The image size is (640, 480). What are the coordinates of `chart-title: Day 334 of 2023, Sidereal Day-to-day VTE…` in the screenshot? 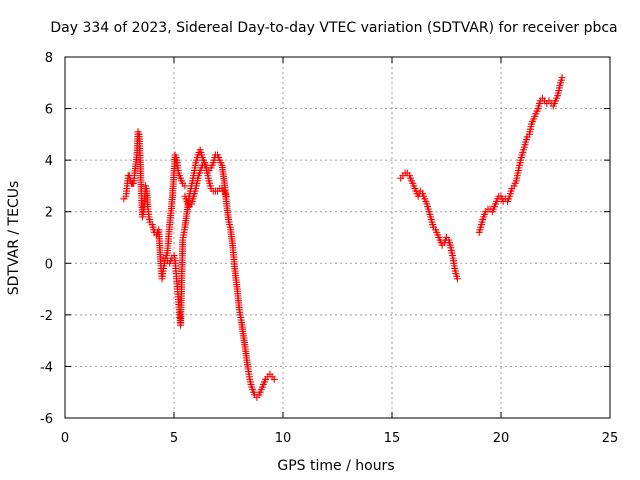 It's located at (333, 28).